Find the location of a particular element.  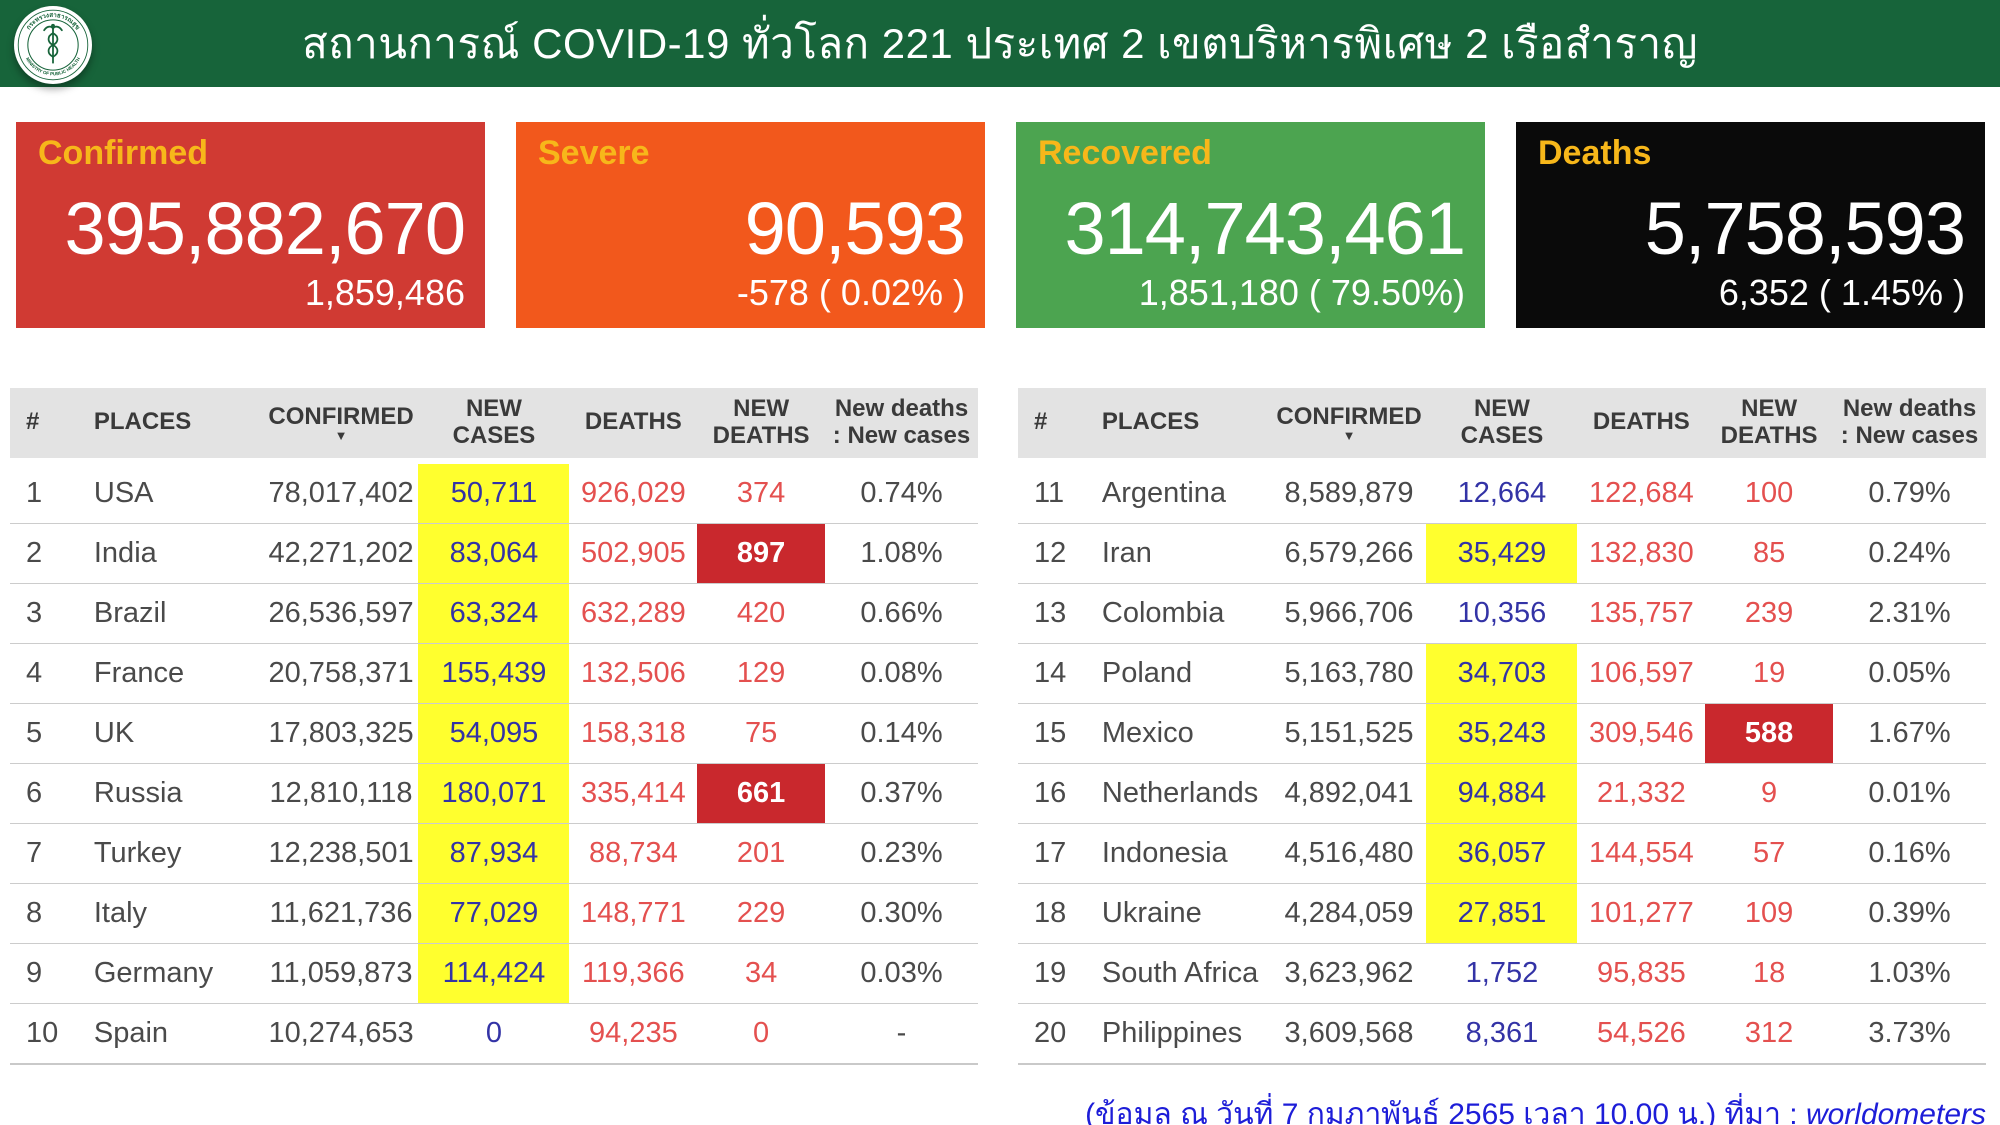

ratio-cell: - is located at coordinates (901, 1034).